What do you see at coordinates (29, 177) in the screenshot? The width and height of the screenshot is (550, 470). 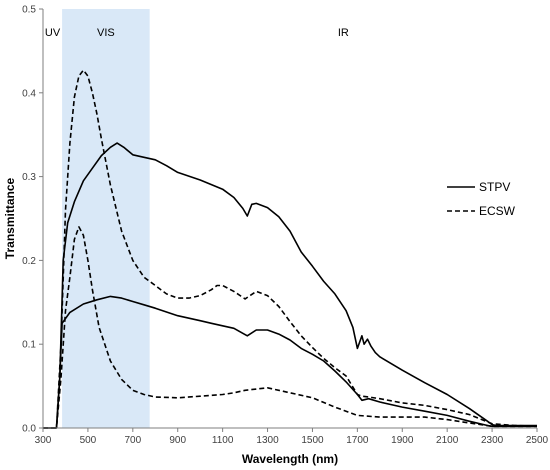 I see `y-tick-label: 0.3` at bounding box center [29, 177].